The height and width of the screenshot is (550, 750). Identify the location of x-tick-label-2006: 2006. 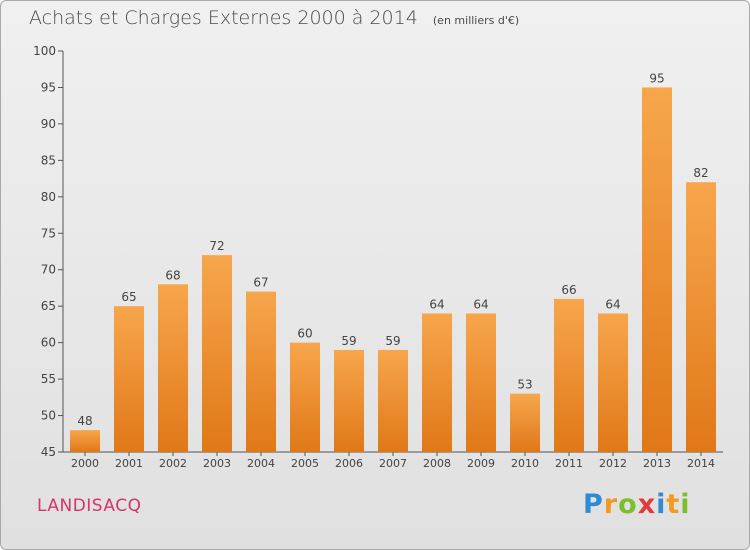
(349, 463).